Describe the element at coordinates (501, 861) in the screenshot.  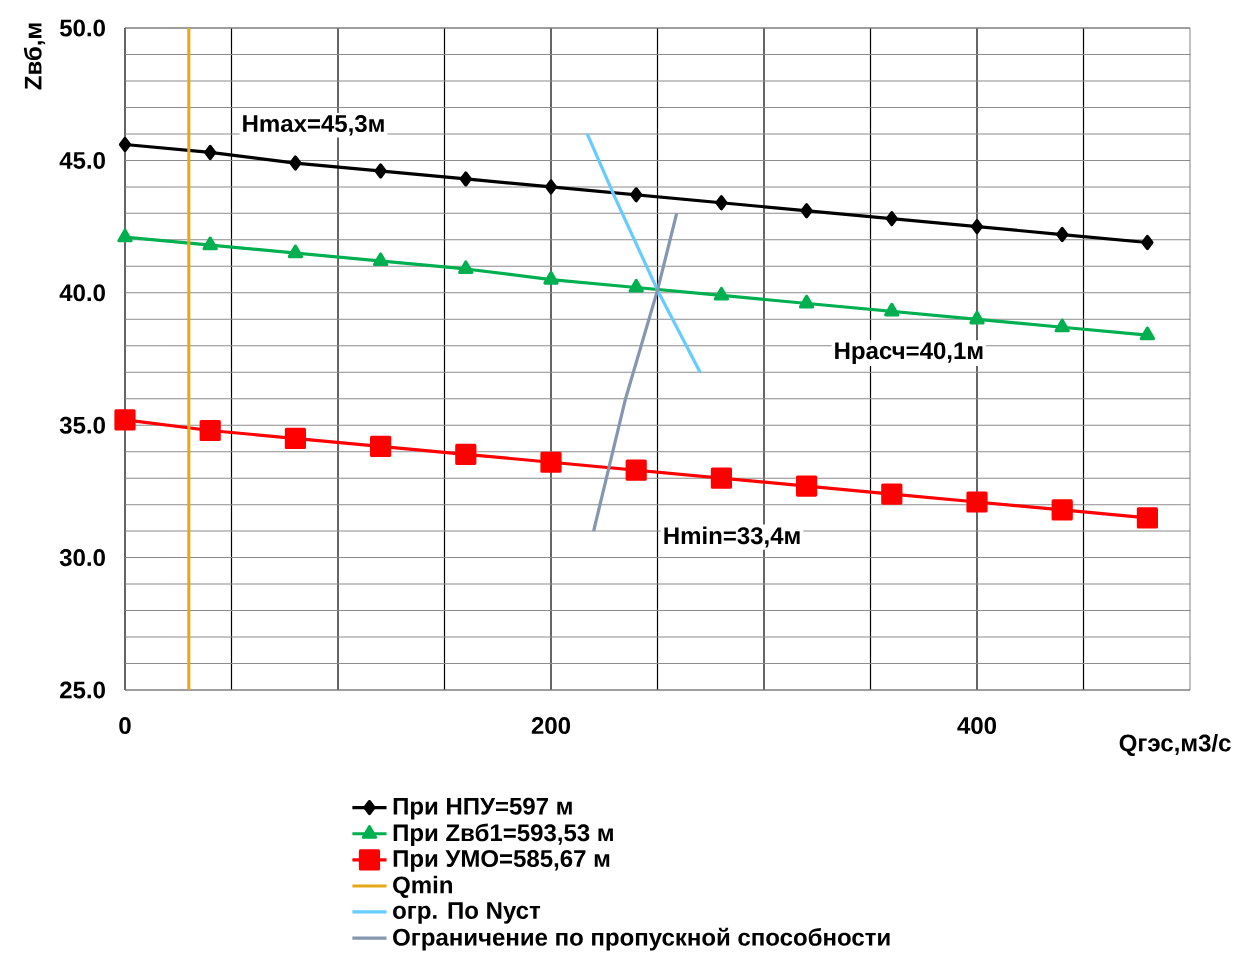
I see `legend-label: При УМО=585,67 м` at that location.